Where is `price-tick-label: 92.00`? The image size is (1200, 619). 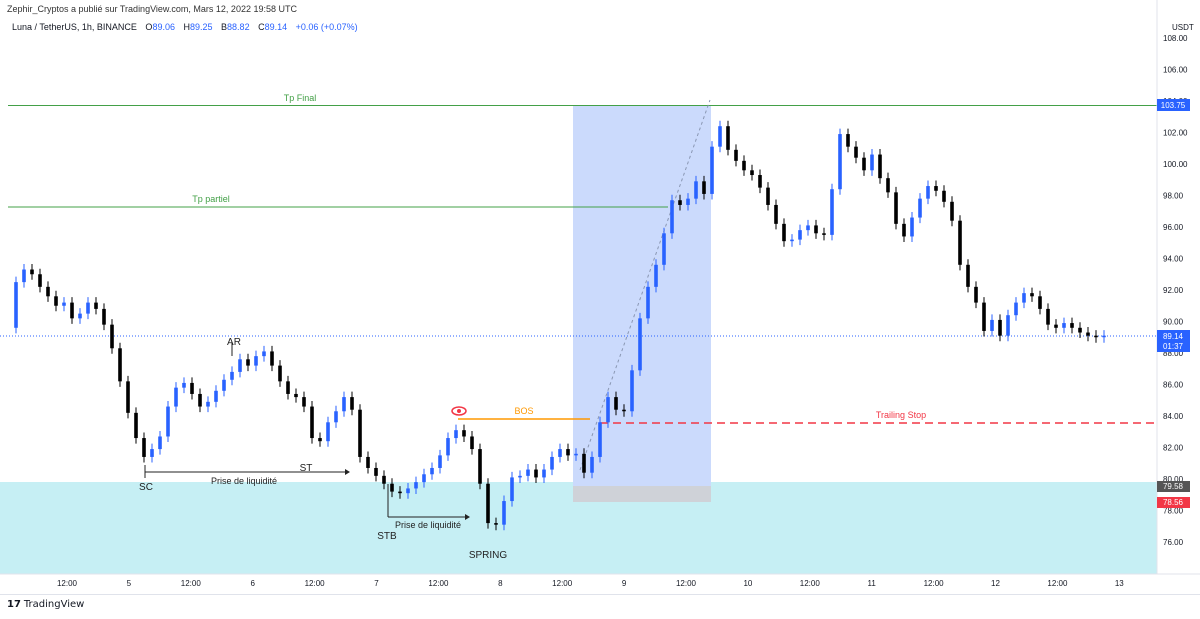
price-tick-label: 92.00 is located at coordinates (1173, 290).